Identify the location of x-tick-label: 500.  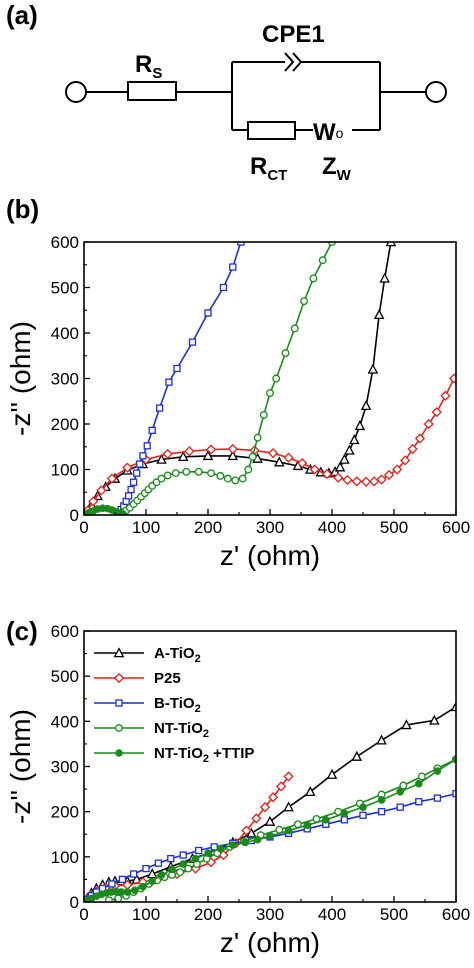
(394, 914).